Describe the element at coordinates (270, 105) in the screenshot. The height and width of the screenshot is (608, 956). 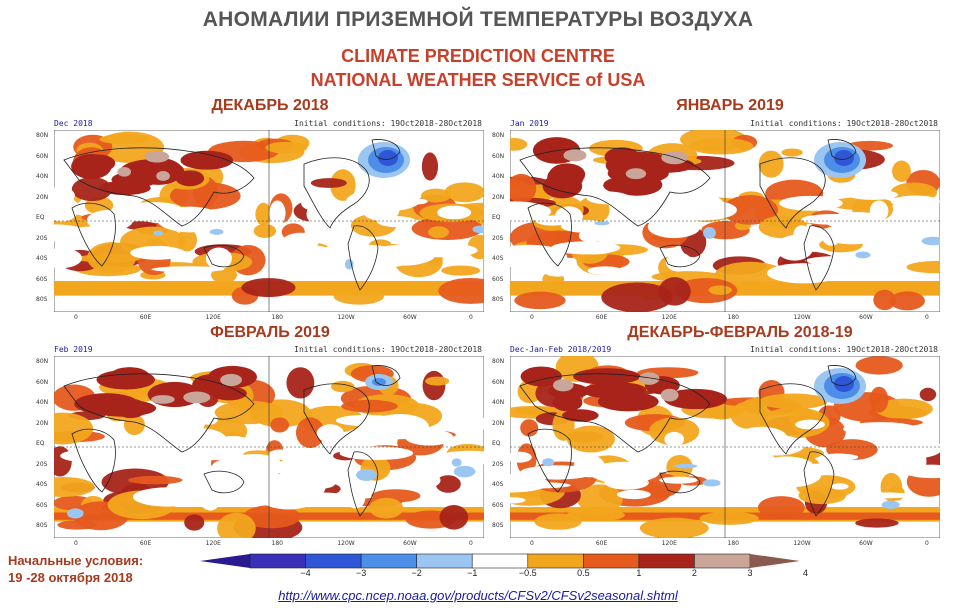
I see `panel-title-dec: ДЕКАБРЬ 2018` at that location.